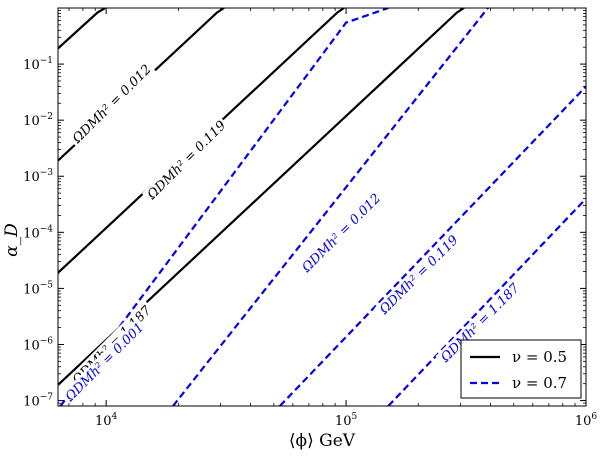 The image size is (606, 456). What do you see at coordinates (539, 357) in the screenshot?
I see `legend-label-0: ν = 0.5` at bounding box center [539, 357].